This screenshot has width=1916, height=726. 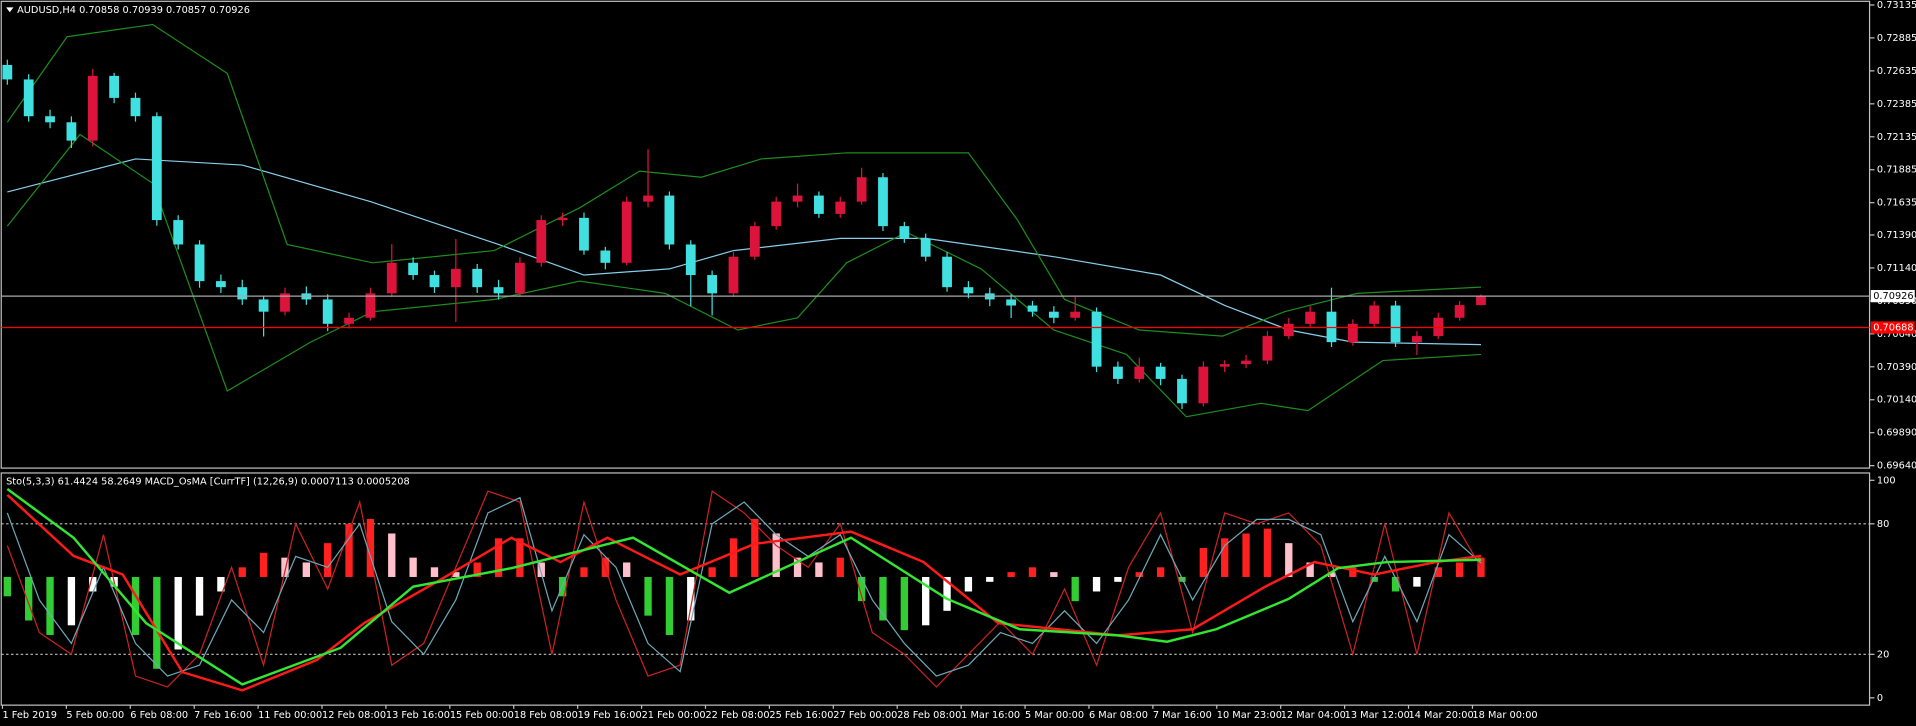 I want to click on price-level-label: 0.70688, so click(x=1893, y=328).